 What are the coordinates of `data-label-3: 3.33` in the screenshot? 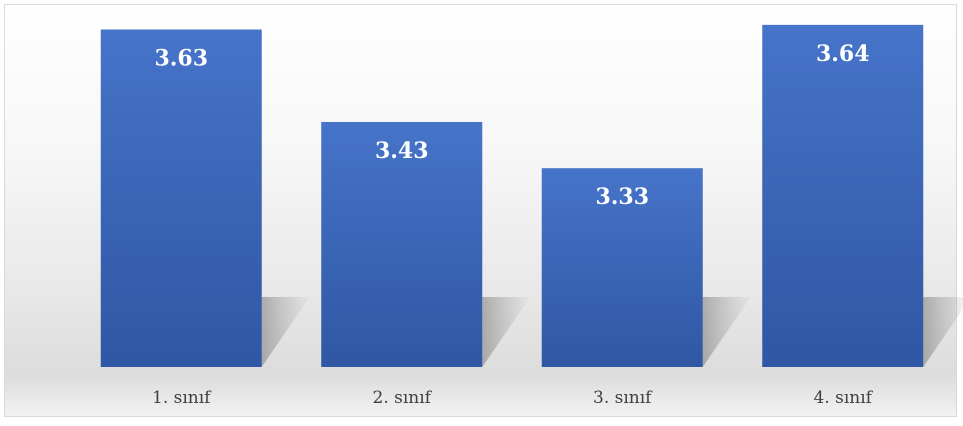 It's located at (622, 197).